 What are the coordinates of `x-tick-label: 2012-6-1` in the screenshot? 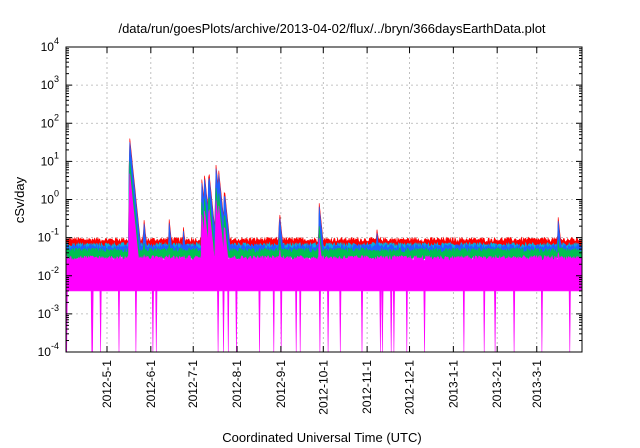 It's located at (151, 384).